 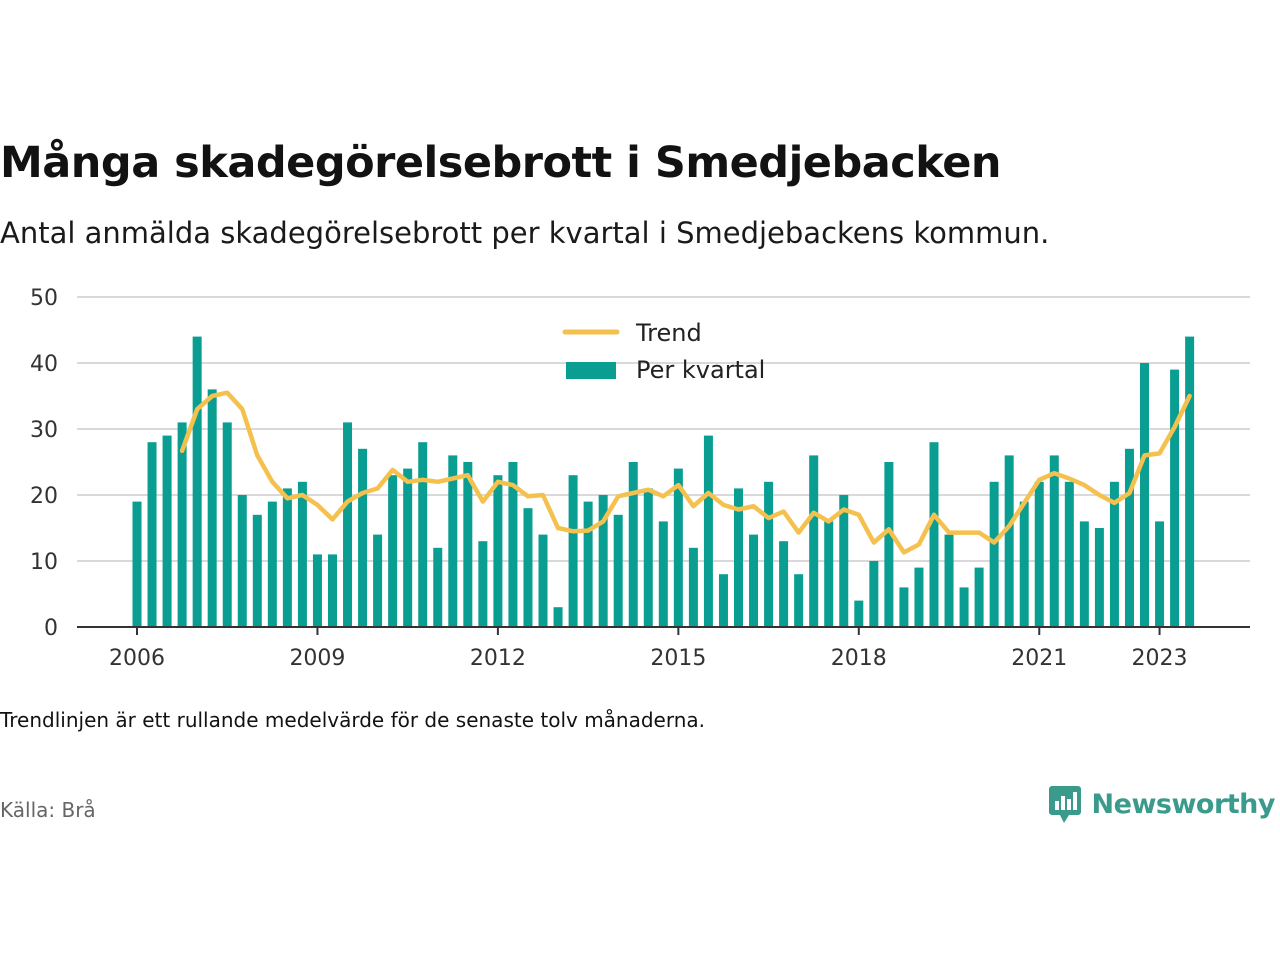 I want to click on legend-bars-swatch, so click(x=591, y=370).